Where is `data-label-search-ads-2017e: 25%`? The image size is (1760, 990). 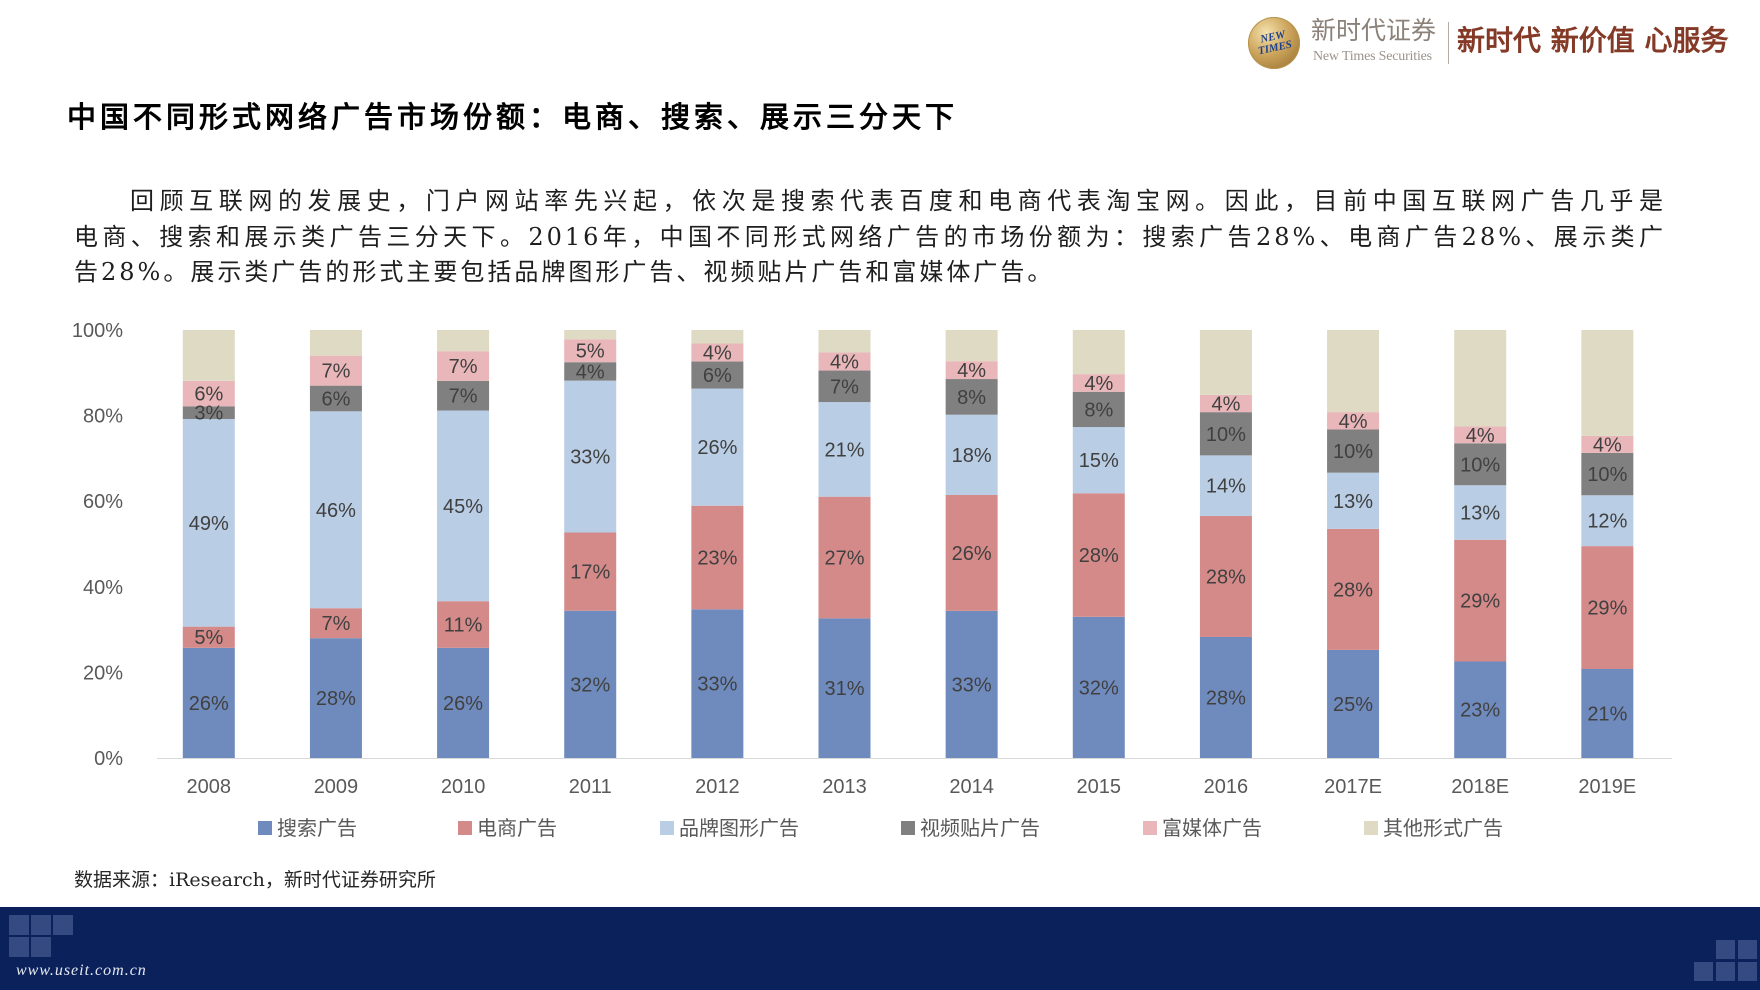
data-label-search-ads-2017e: 25% is located at coordinates (1353, 705).